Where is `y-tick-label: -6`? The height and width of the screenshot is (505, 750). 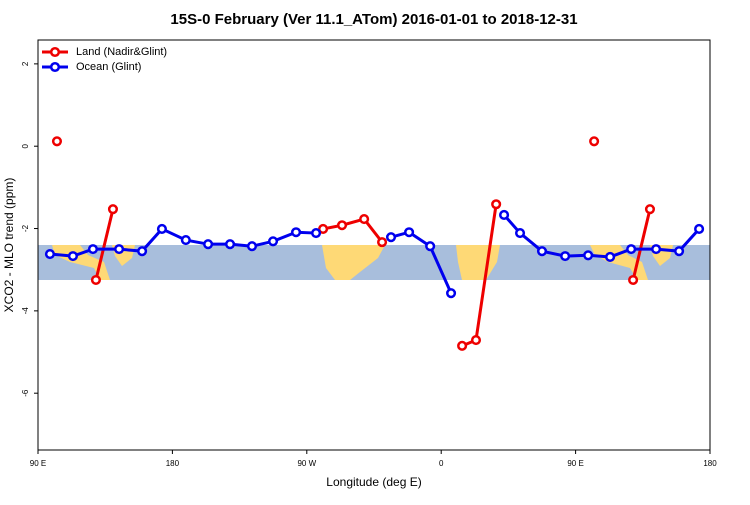 y-tick-label: -6 is located at coordinates (25, 393).